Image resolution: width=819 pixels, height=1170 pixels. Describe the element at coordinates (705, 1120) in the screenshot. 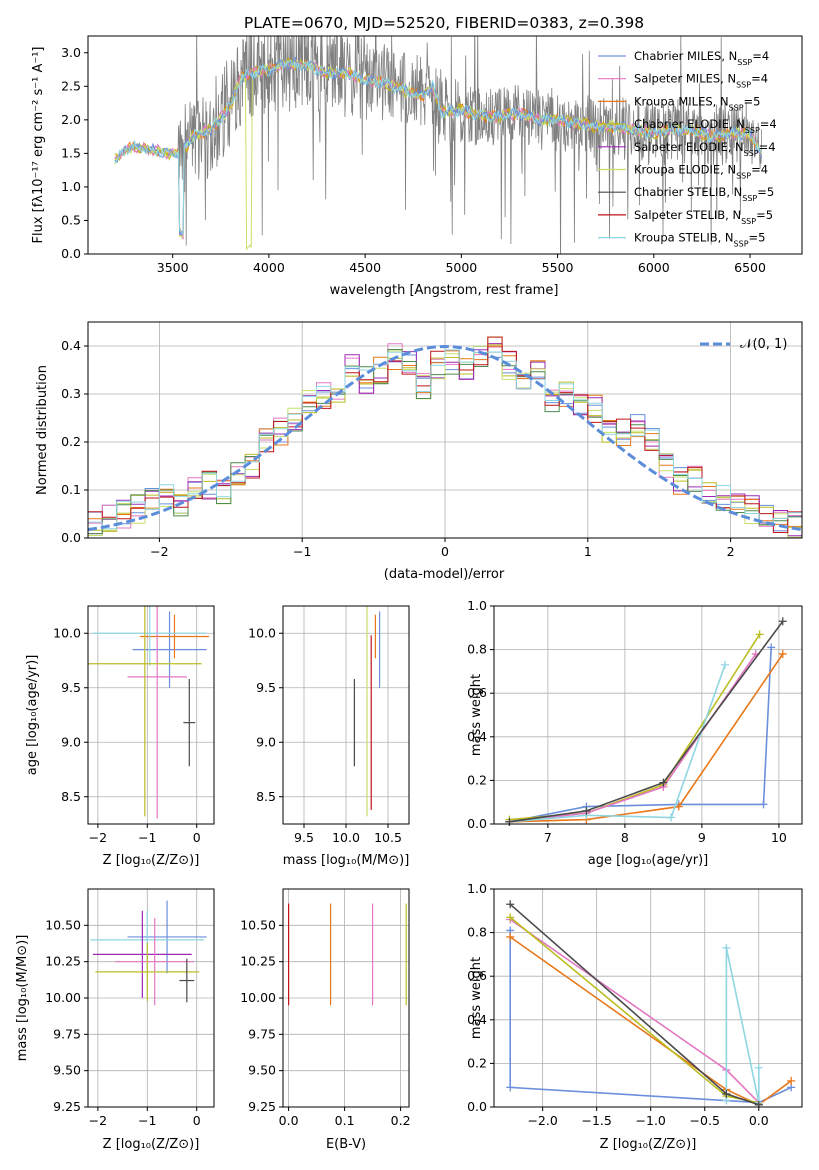

I see `mwz-xtick-label: −0.5` at that location.